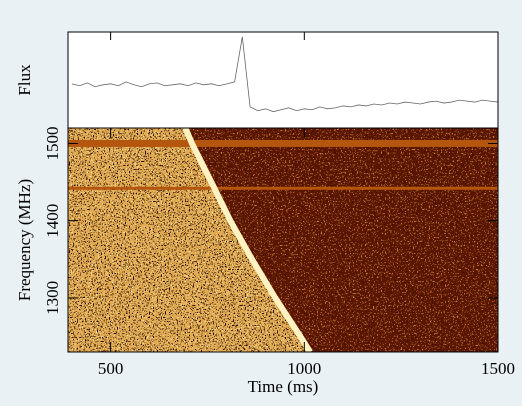 This screenshot has width=522, height=406. What do you see at coordinates (24, 80) in the screenshot?
I see `flux-axis-title: Flux` at bounding box center [24, 80].